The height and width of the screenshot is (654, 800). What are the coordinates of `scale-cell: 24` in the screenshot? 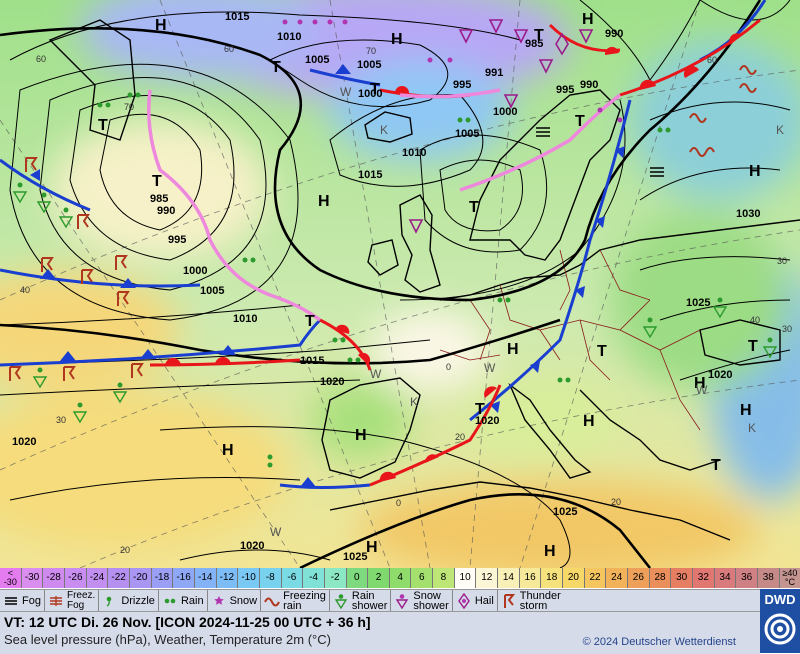 It's located at (617, 578).